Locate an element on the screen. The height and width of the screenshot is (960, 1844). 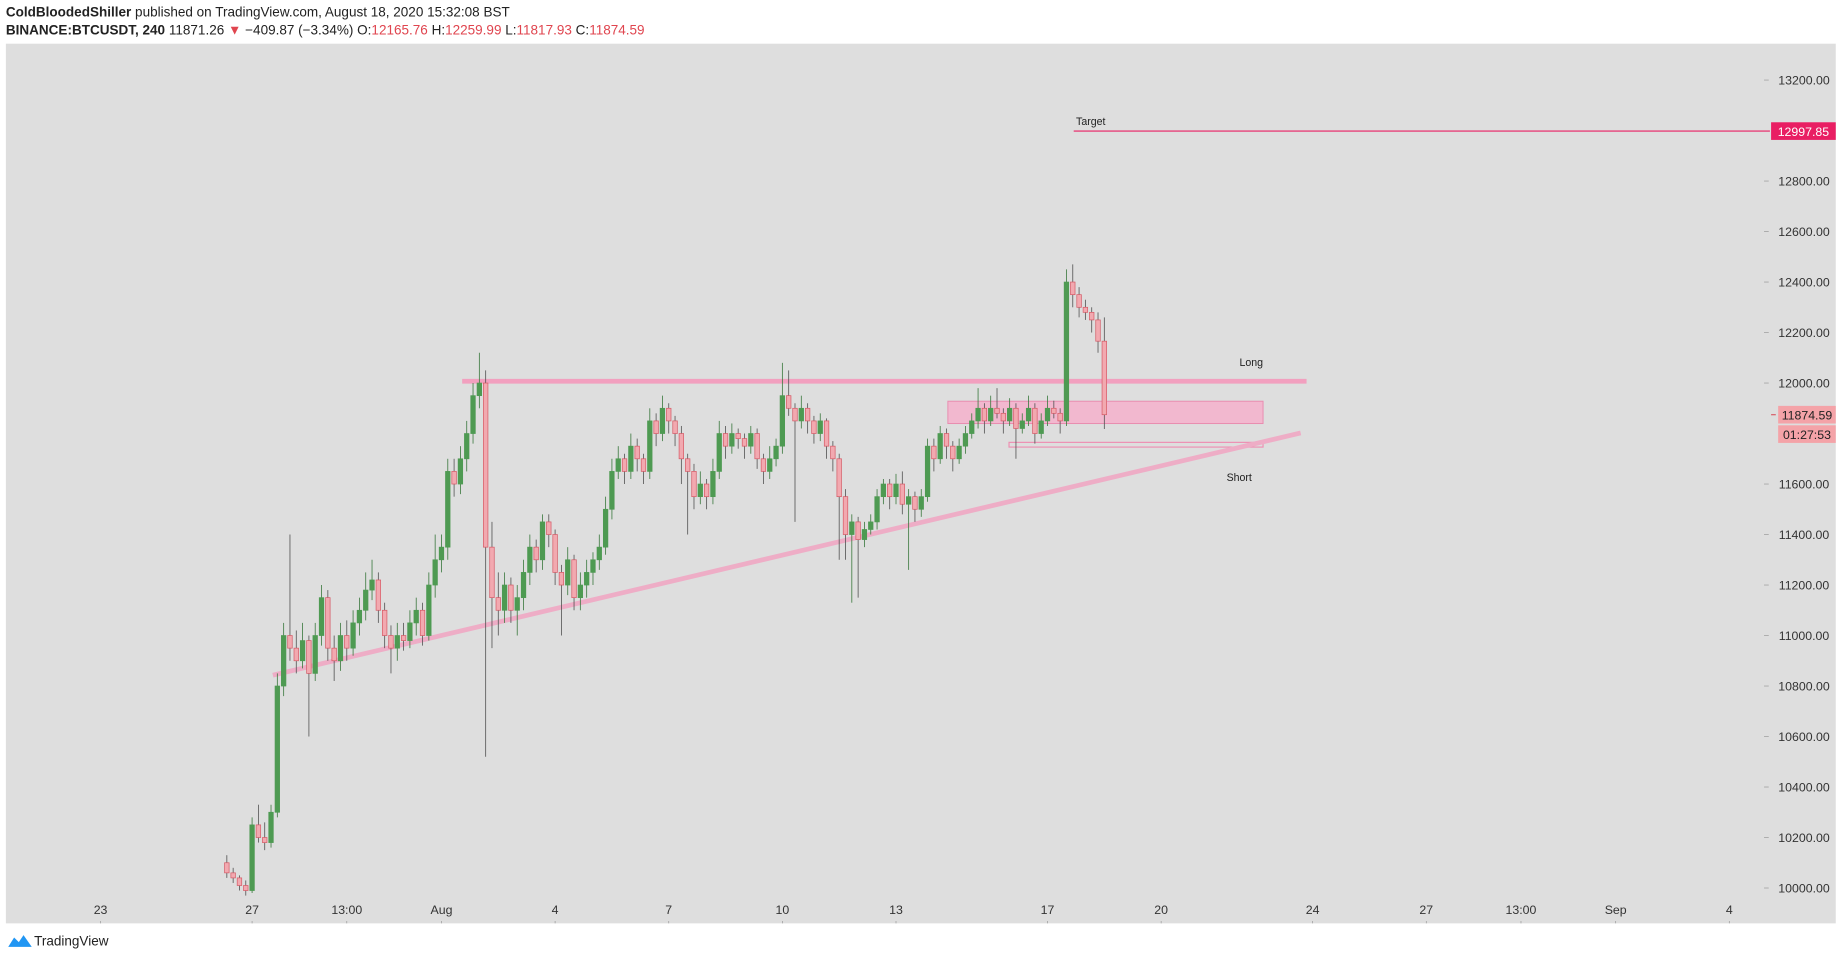
target-label: Target is located at coordinates (1090, 122).